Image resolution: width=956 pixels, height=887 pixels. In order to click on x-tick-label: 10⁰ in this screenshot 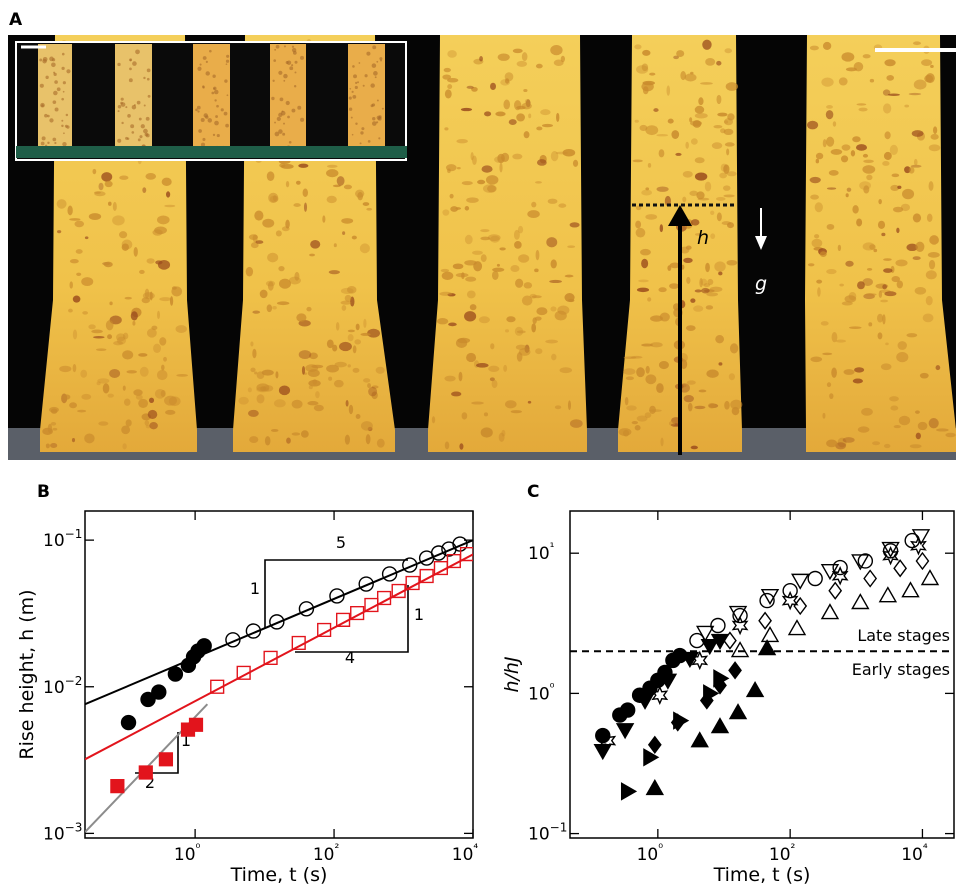, I will do `click(650, 853)`.